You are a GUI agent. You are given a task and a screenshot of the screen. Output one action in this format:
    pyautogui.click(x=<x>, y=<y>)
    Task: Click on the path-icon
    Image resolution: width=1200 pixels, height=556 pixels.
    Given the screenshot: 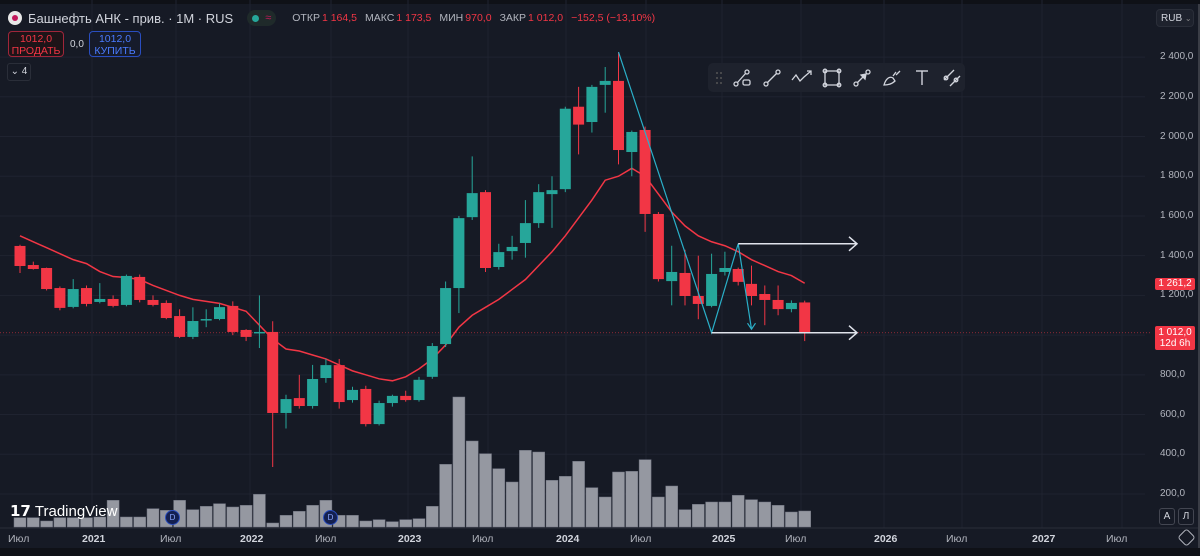 What is the action you would take?
    pyautogui.click(x=802, y=78)
    